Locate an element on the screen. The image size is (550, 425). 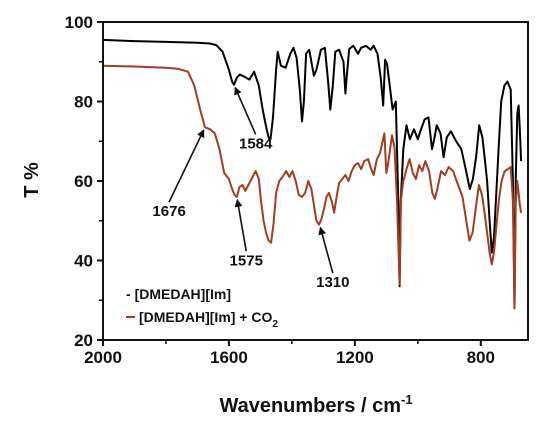
x-axis-title-superscript: -1 is located at coordinates (407, 399).